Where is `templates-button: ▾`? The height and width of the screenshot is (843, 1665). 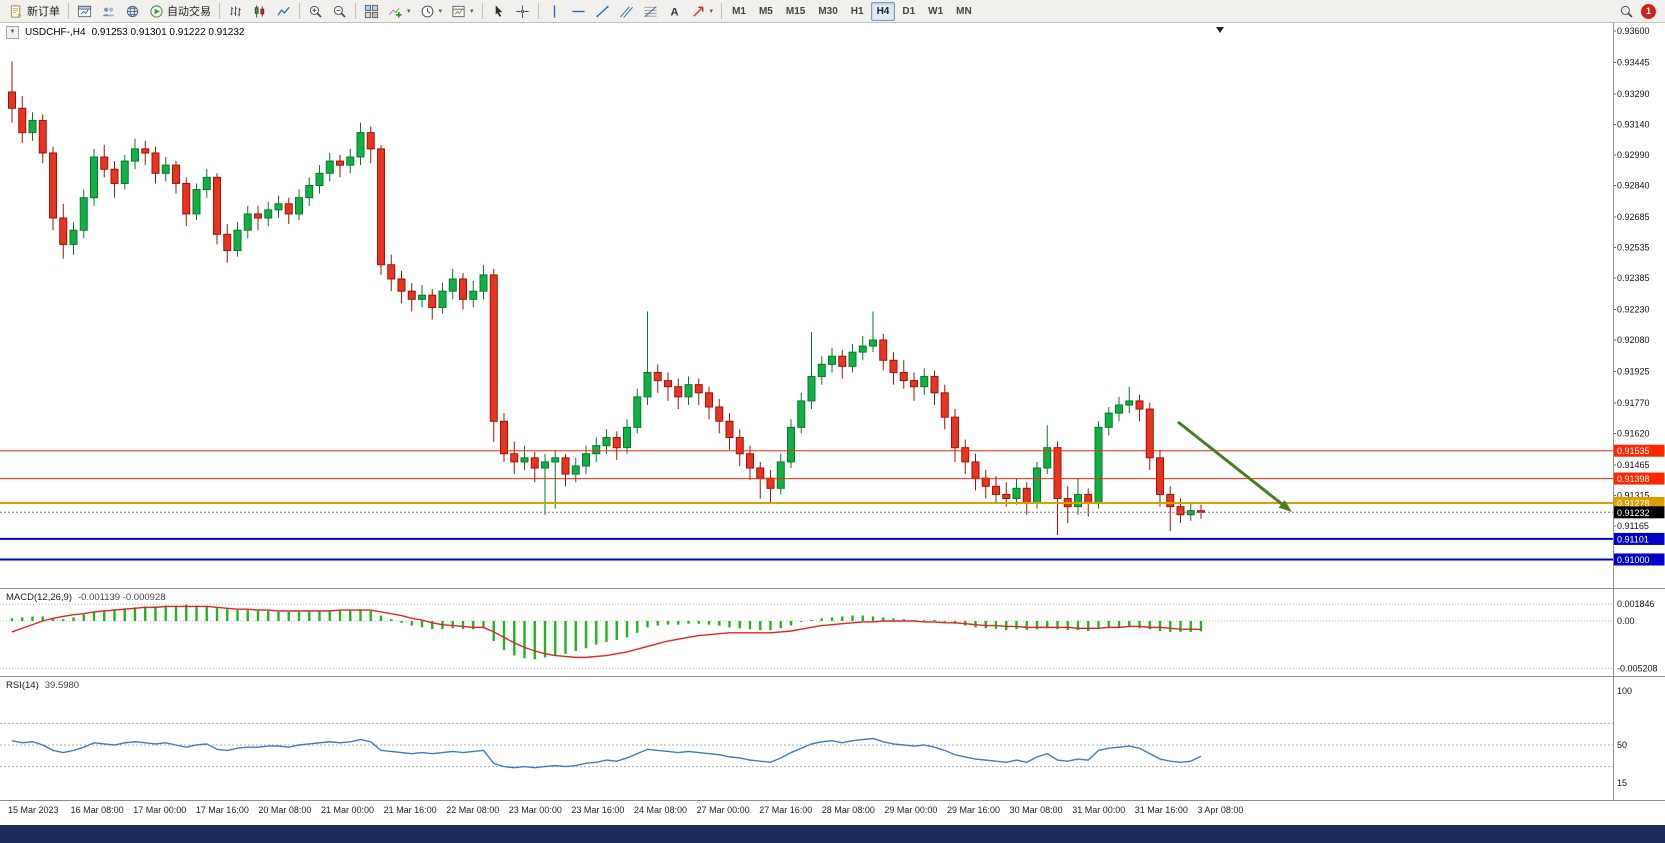
templates-button: ▾ is located at coordinates (462, 11).